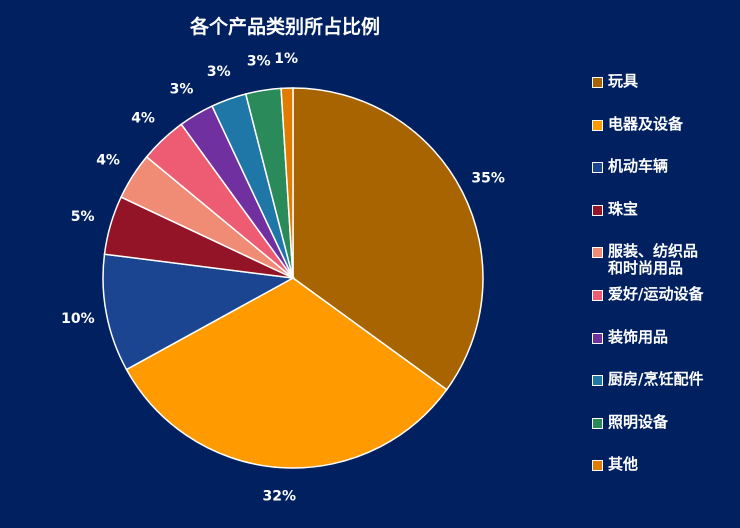  What do you see at coordinates (623, 208) in the screenshot?
I see `legend-label: 珠宝` at bounding box center [623, 208].